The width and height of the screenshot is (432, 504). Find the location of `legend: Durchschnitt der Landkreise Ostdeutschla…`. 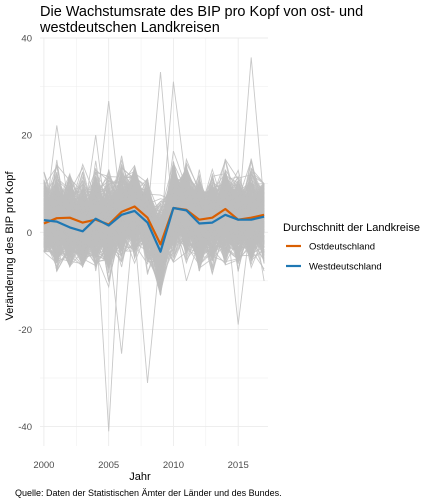

legend: Durchschnitt der Landkreise Ostdeutschla… is located at coordinates (351, 247).